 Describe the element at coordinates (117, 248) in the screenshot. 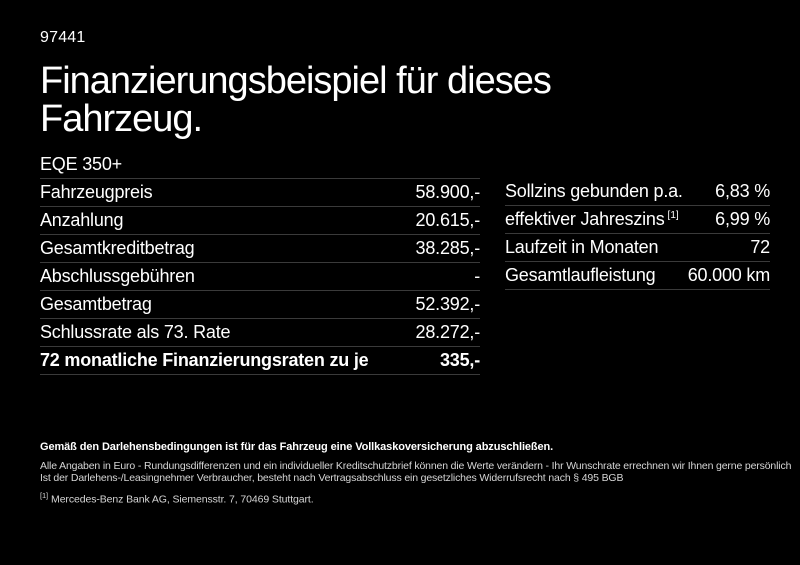

I see `row-label: Gesamtkreditbetrag` at that location.